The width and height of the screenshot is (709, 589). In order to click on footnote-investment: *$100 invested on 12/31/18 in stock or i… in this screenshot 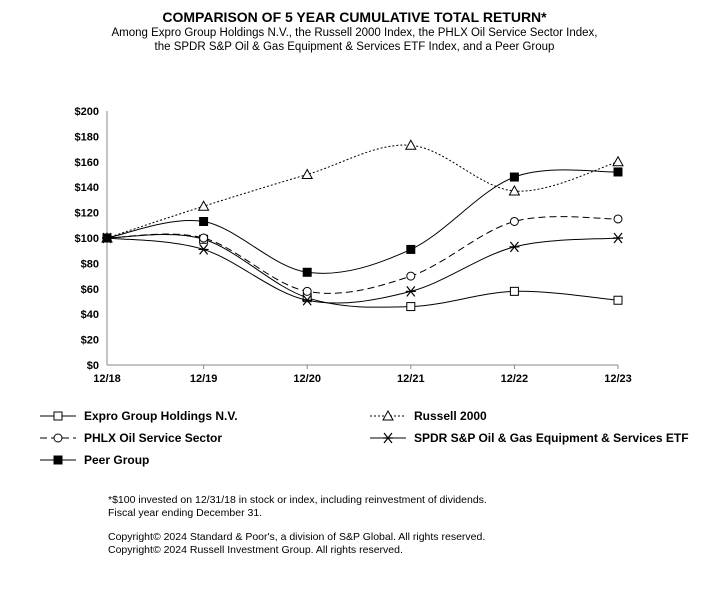, I will do `click(297, 500)`.